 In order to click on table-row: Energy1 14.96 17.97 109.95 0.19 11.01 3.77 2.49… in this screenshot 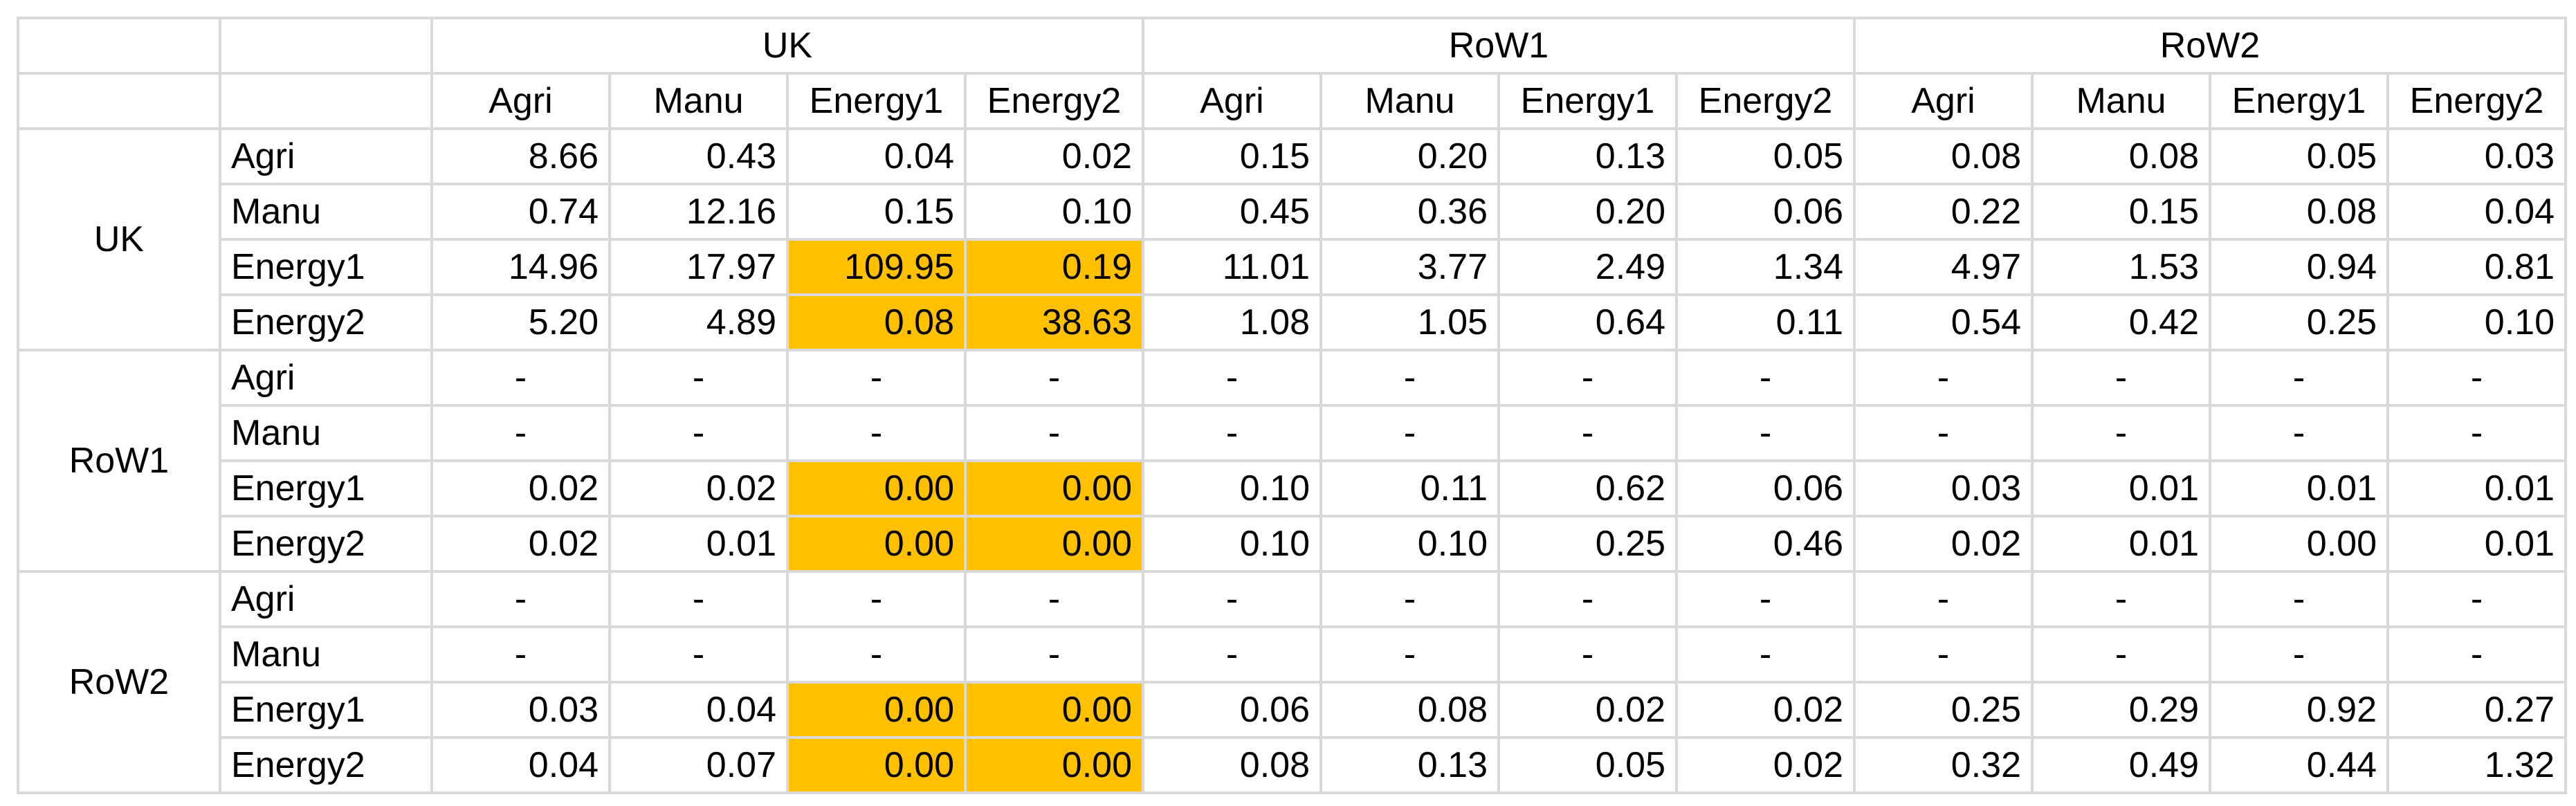, I will do `click(1292, 267)`.